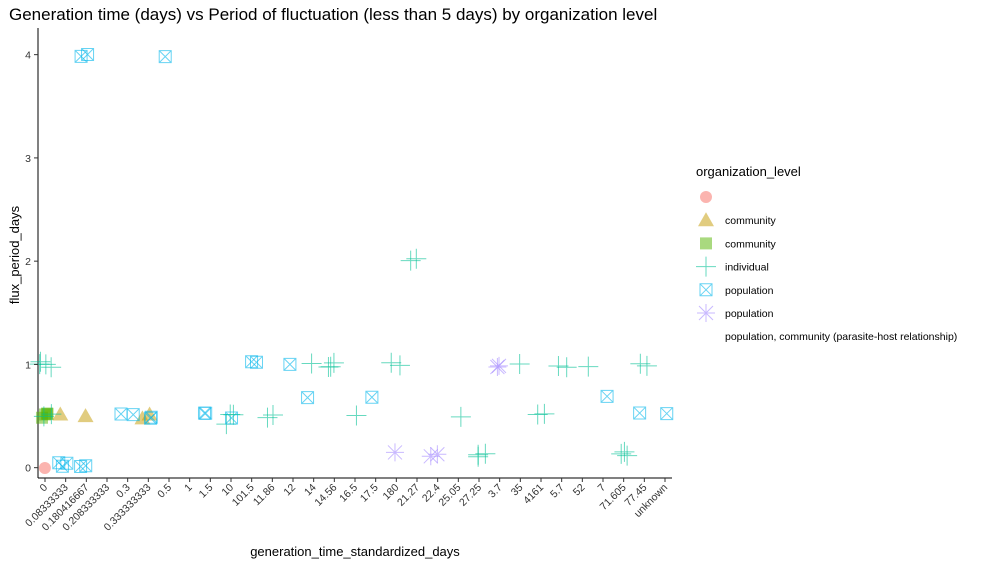 The width and height of the screenshot is (1000, 566). Describe the element at coordinates (28, 56) in the screenshot. I see `y-tick-label: 4` at that location.